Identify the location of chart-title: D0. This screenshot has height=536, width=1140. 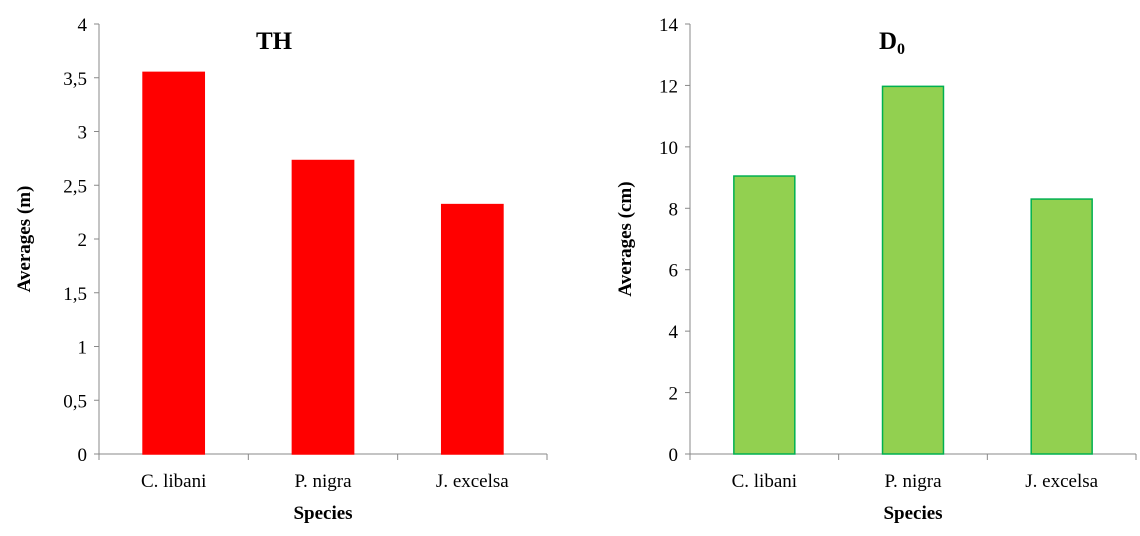
(892, 43).